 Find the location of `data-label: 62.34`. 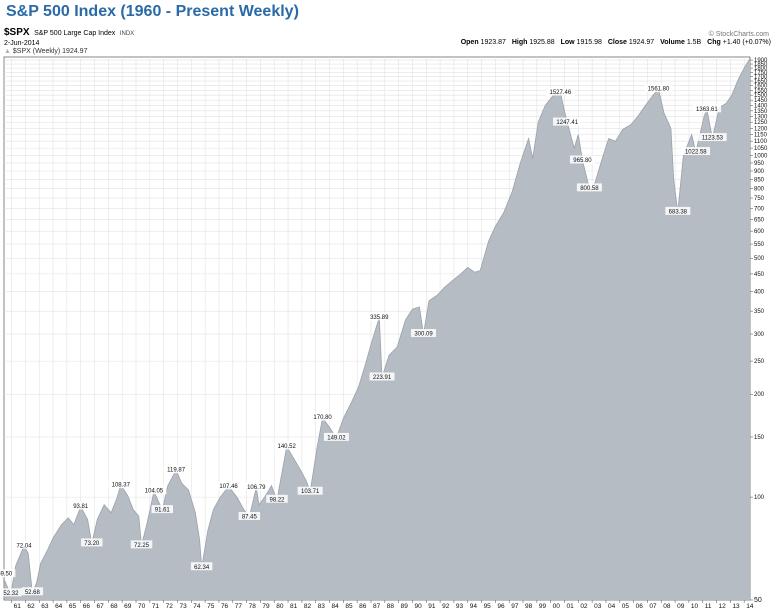

data-label: 62.34 is located at coordinates (202, 568).